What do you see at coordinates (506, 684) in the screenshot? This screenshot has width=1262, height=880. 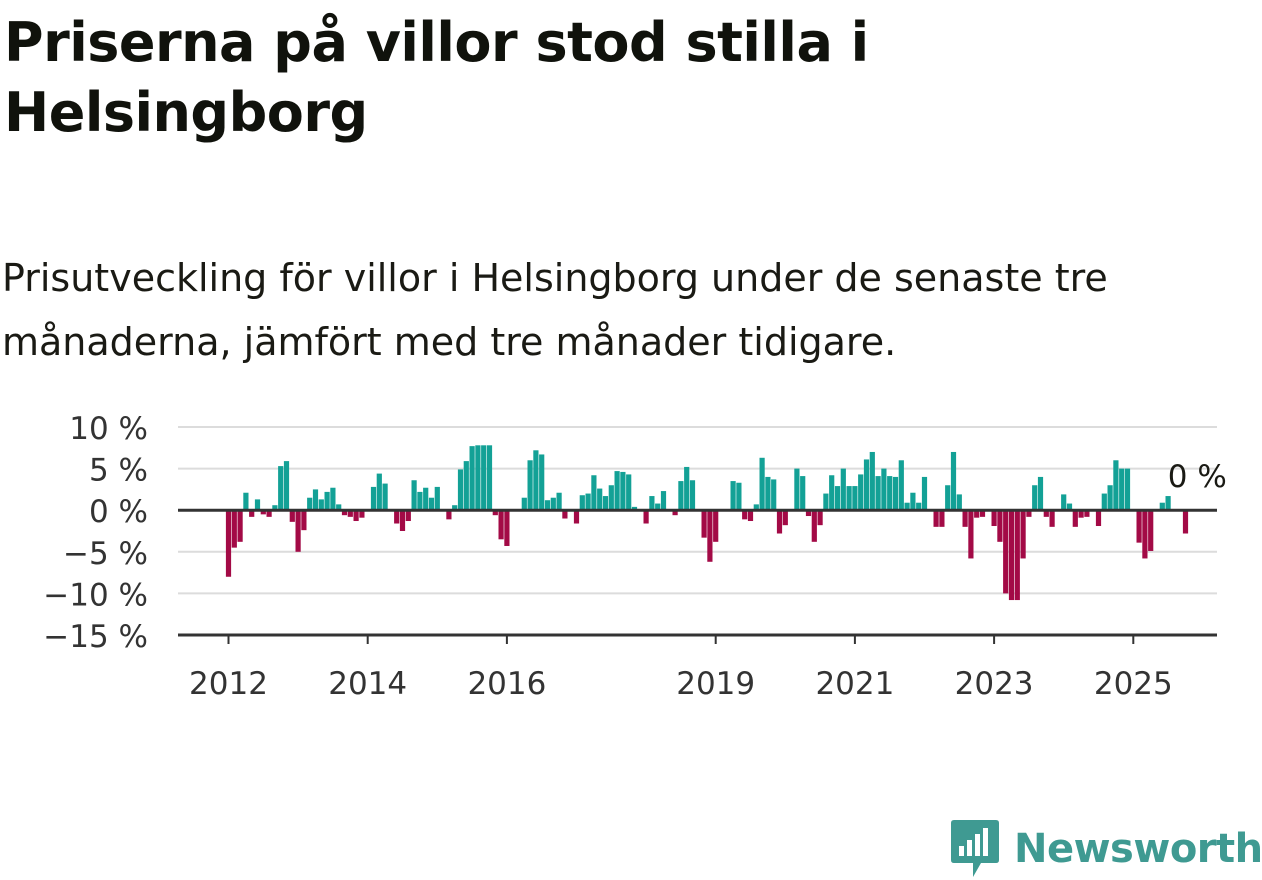 I see `x-tick-label: 2016` at bounding box center [506, 684].